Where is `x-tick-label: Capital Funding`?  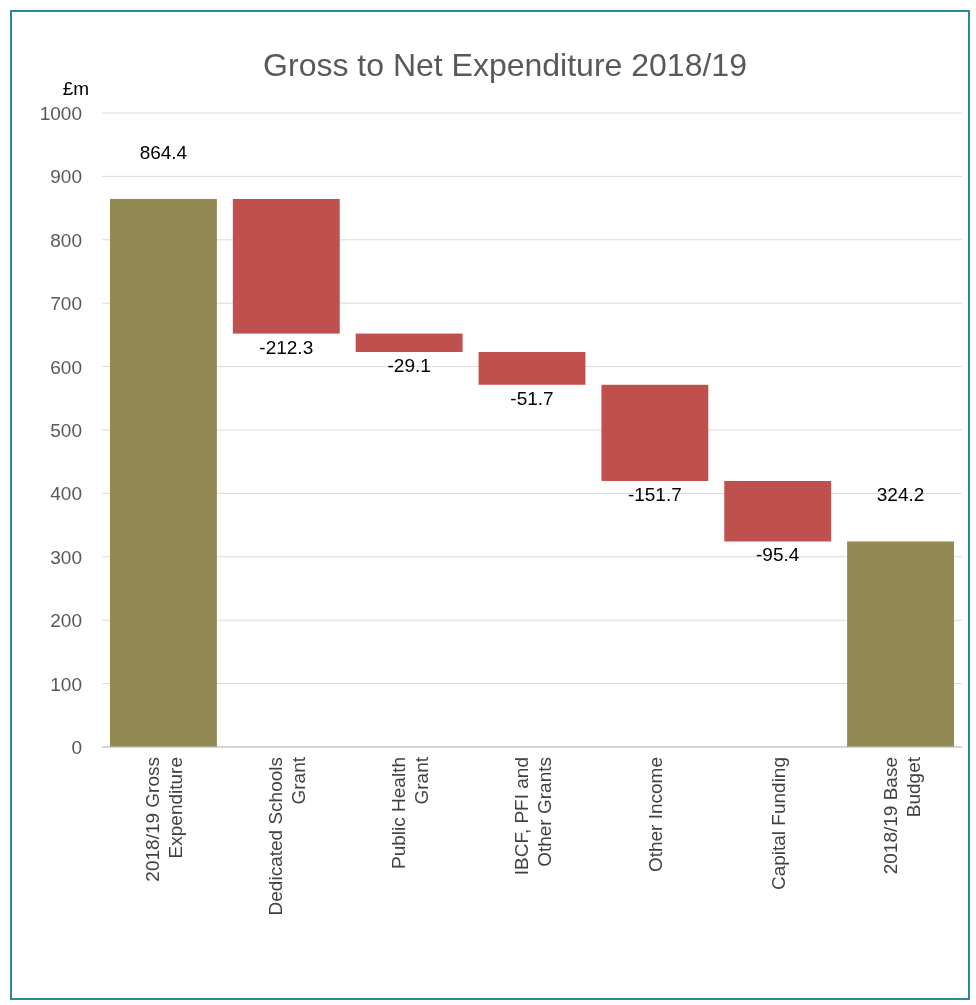 x-tick-label: Capital Funding is located at coordinates (778, 824).